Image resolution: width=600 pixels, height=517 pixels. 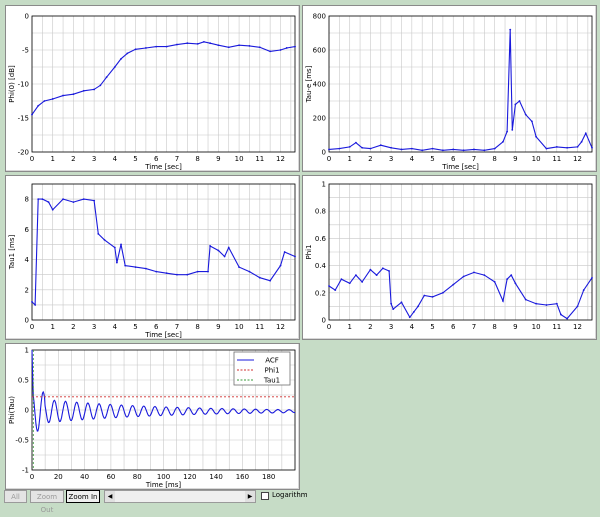 I want to click on y-axis-label: Phi(0) [dB], so click(x=12, y=84).